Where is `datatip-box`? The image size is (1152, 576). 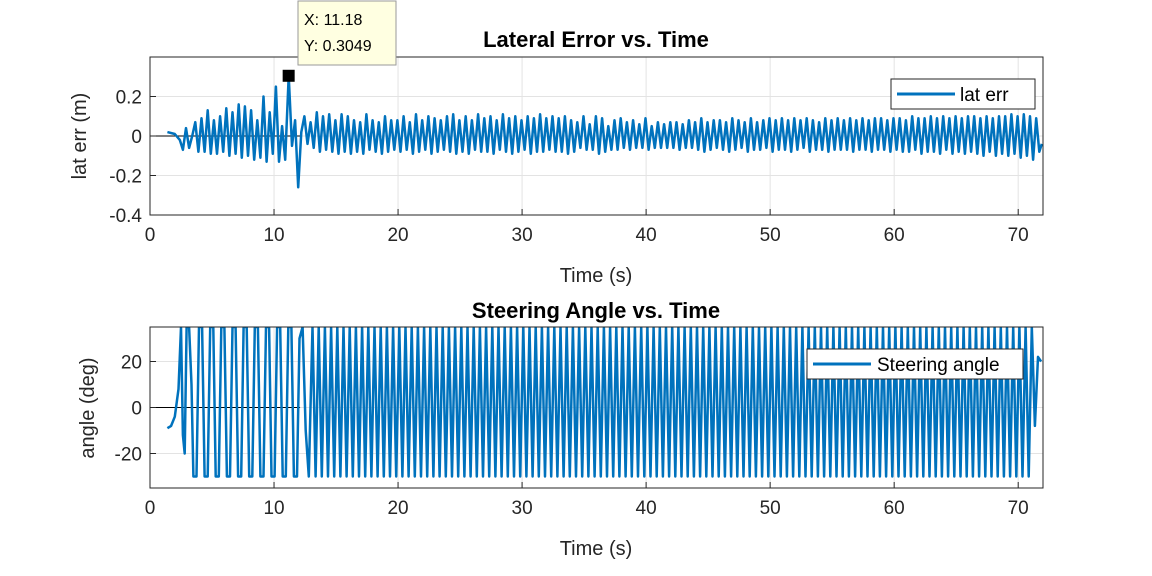
datatip-box is located at coordinates (347, 33).